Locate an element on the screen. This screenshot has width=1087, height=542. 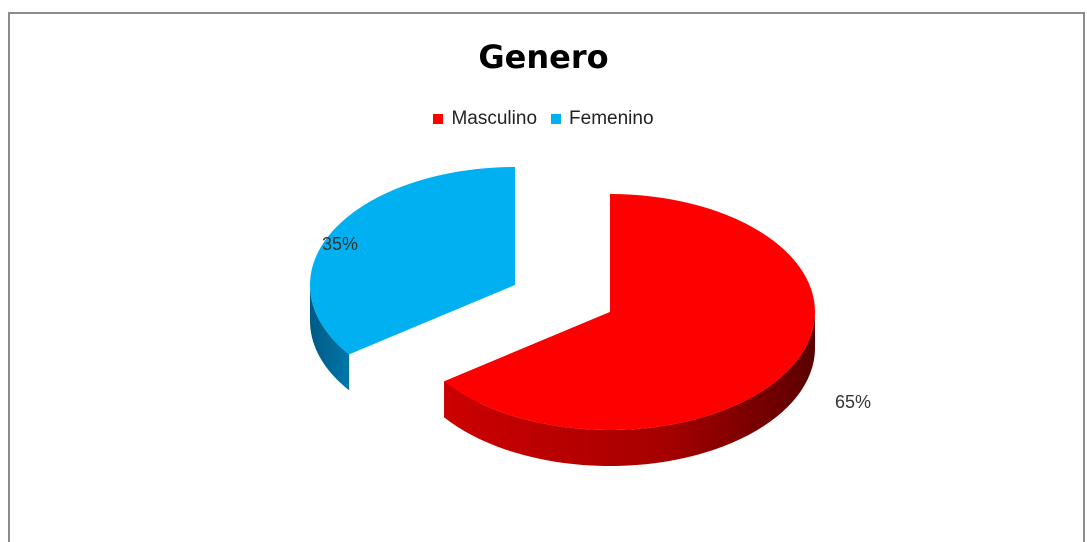
legend-swatch-masculino is located at coordinates (438, 119).